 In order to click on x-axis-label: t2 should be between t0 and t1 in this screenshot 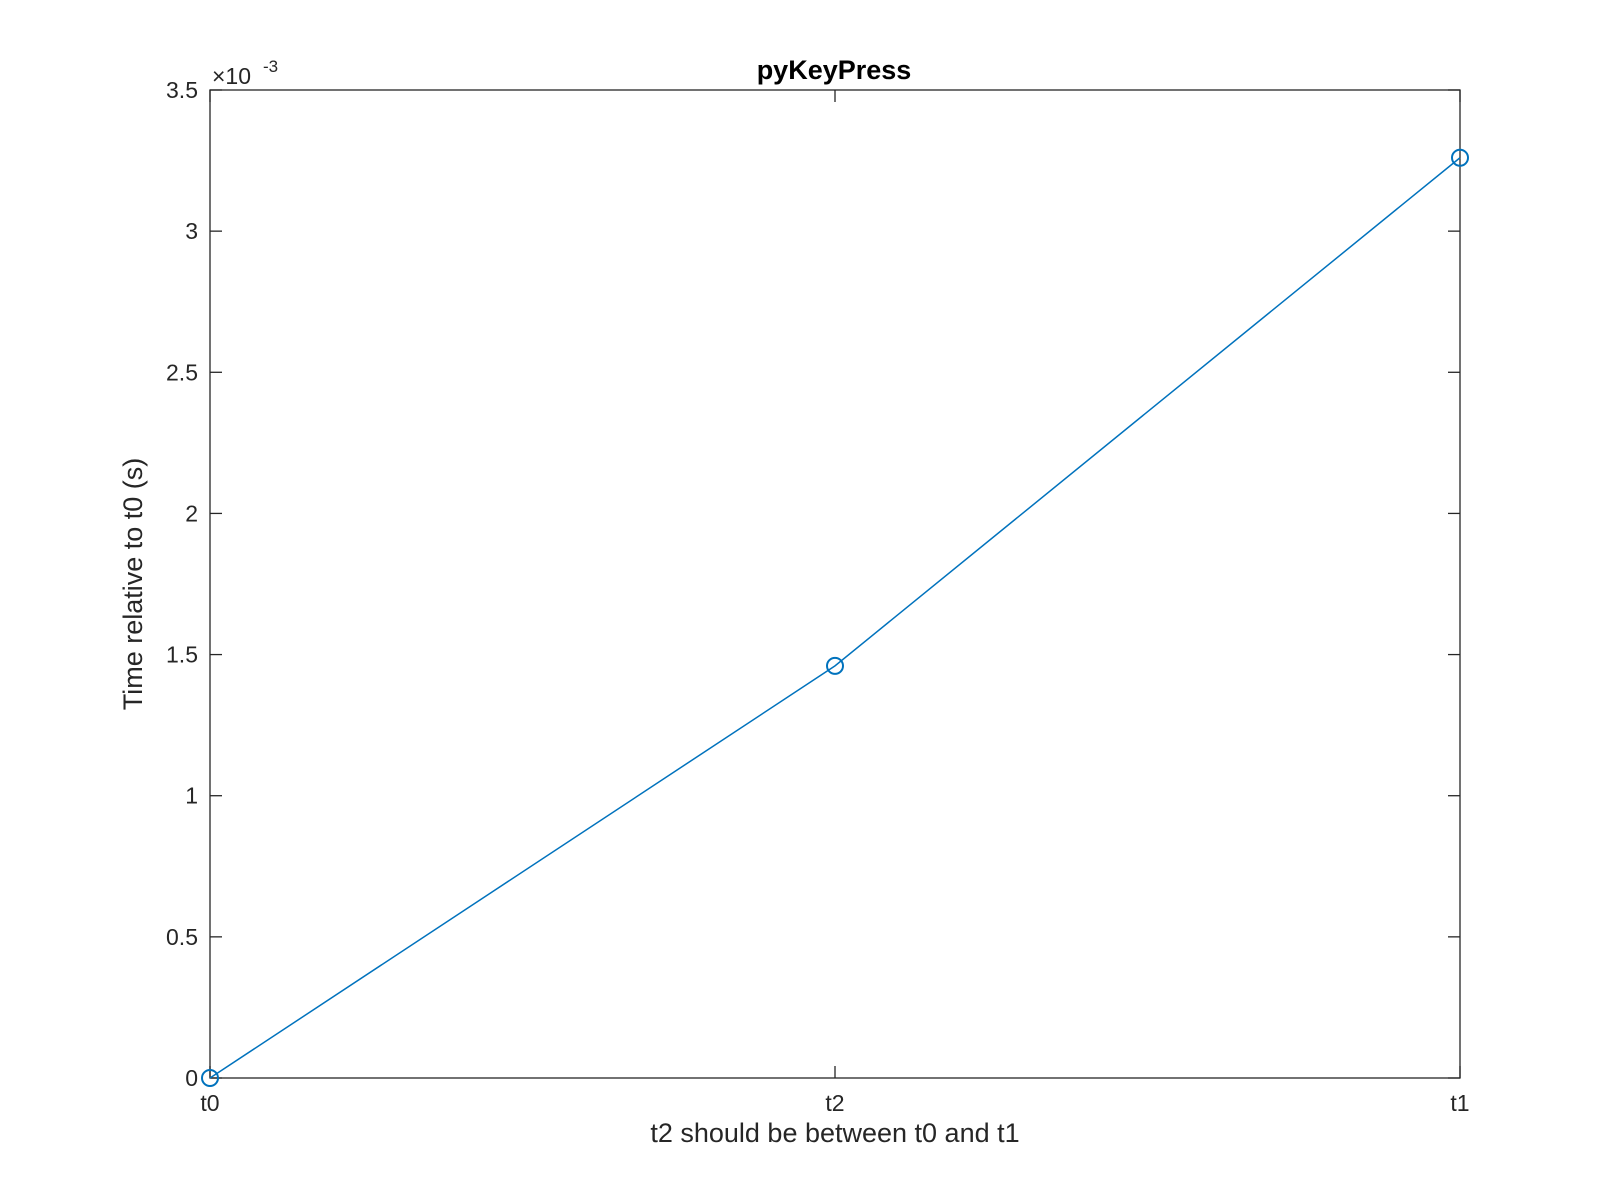, I will do `click(834, 1133)`.